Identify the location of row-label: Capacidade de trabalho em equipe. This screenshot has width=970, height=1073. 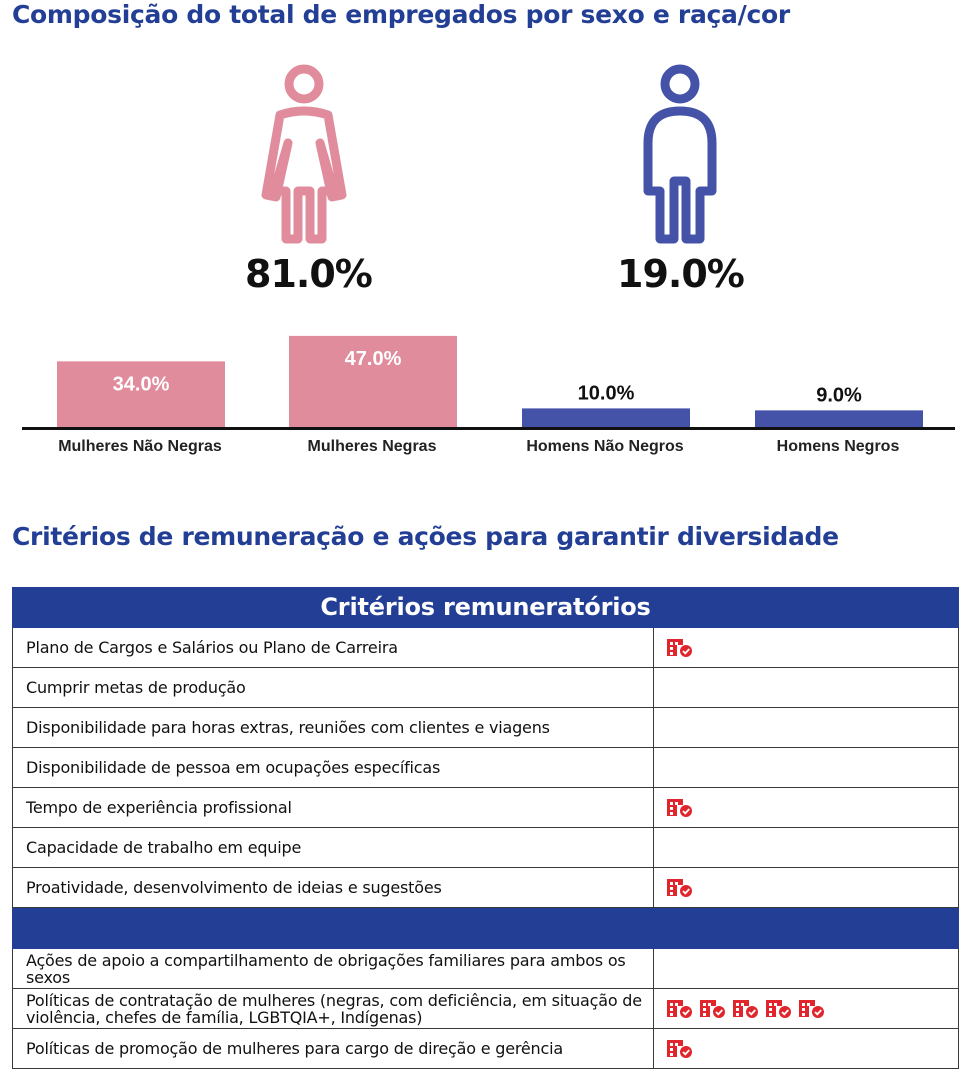
(333, 847).